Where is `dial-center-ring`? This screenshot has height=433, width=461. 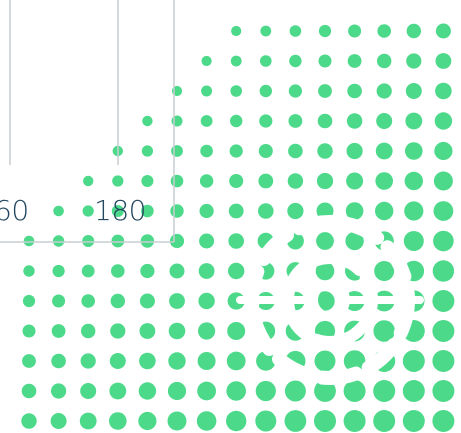
dial-center-ring is located at coordinates (330, 300).